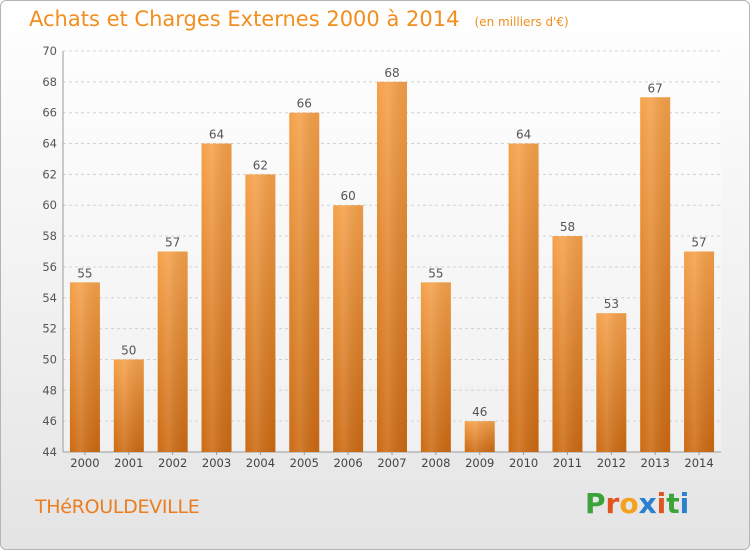 This screenshot has height=550, width=750. What do you see at coordinates (655, 88) in the screenshot?
I see `value-label: 67` at bounding box center [655, 88].